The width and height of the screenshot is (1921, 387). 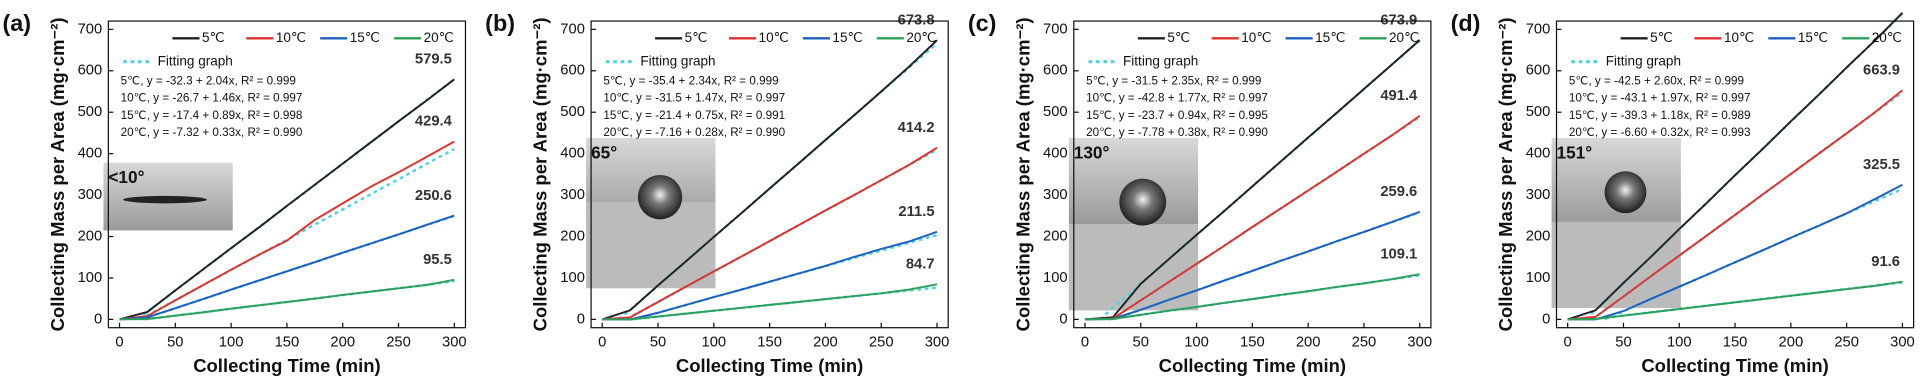 What do you see at coordinates (1466, 23) in the screenshot?
I see `panel-label: (d)` at bounding box center [1466, 23].